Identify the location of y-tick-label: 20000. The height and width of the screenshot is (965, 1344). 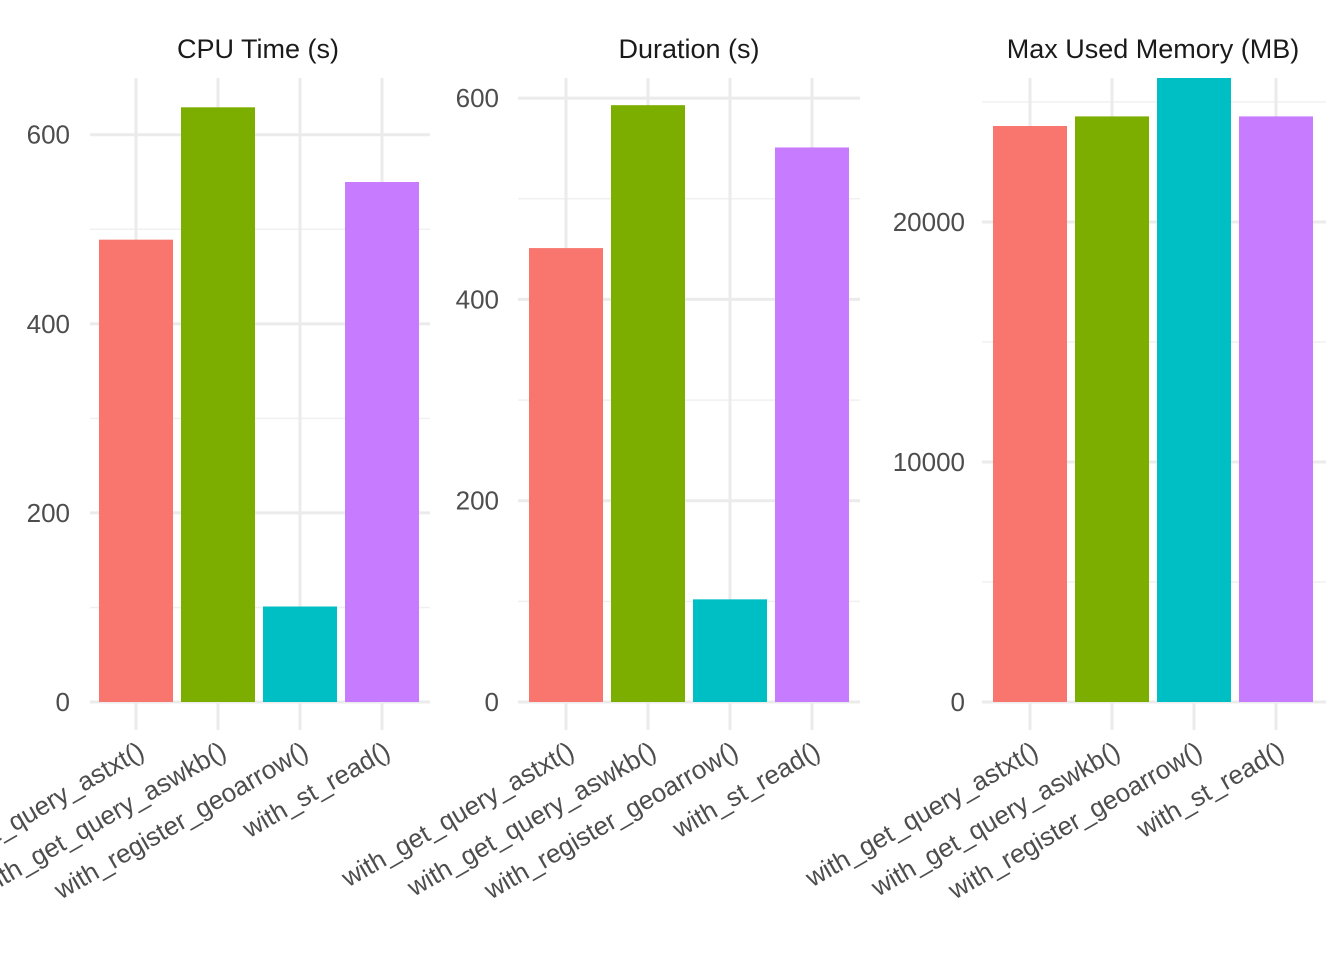
(929, 222).